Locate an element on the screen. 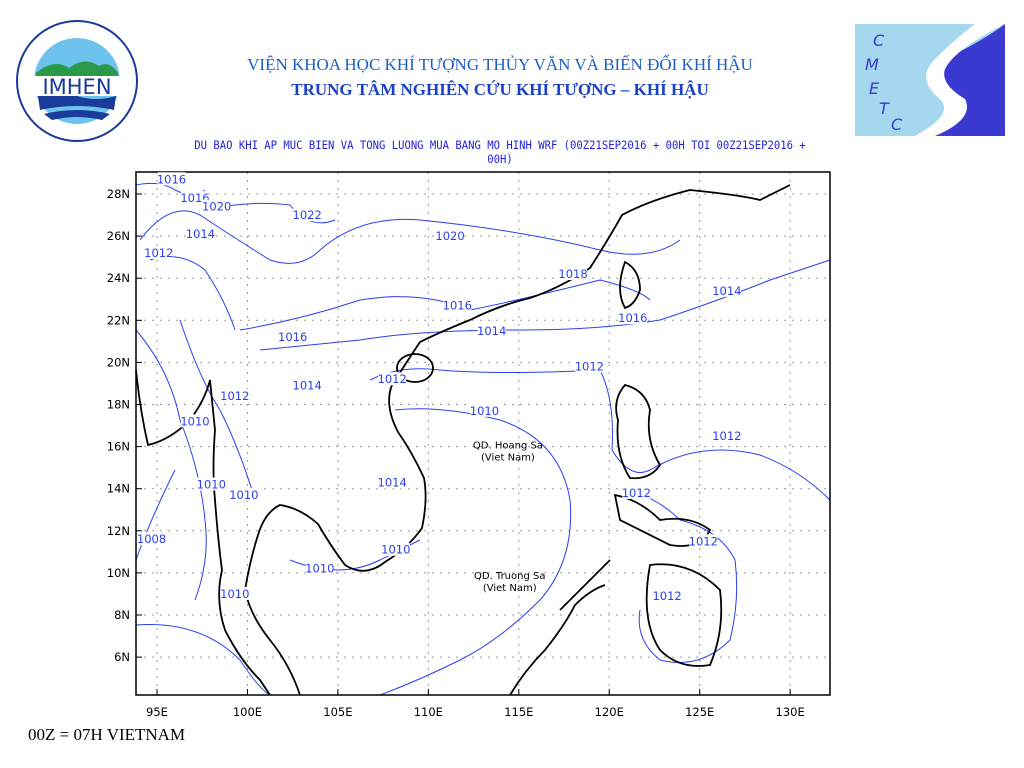 The height and width of the screenshot is (768, 1024). lon-tick-label: 105E is located at coordinates (337, 712).